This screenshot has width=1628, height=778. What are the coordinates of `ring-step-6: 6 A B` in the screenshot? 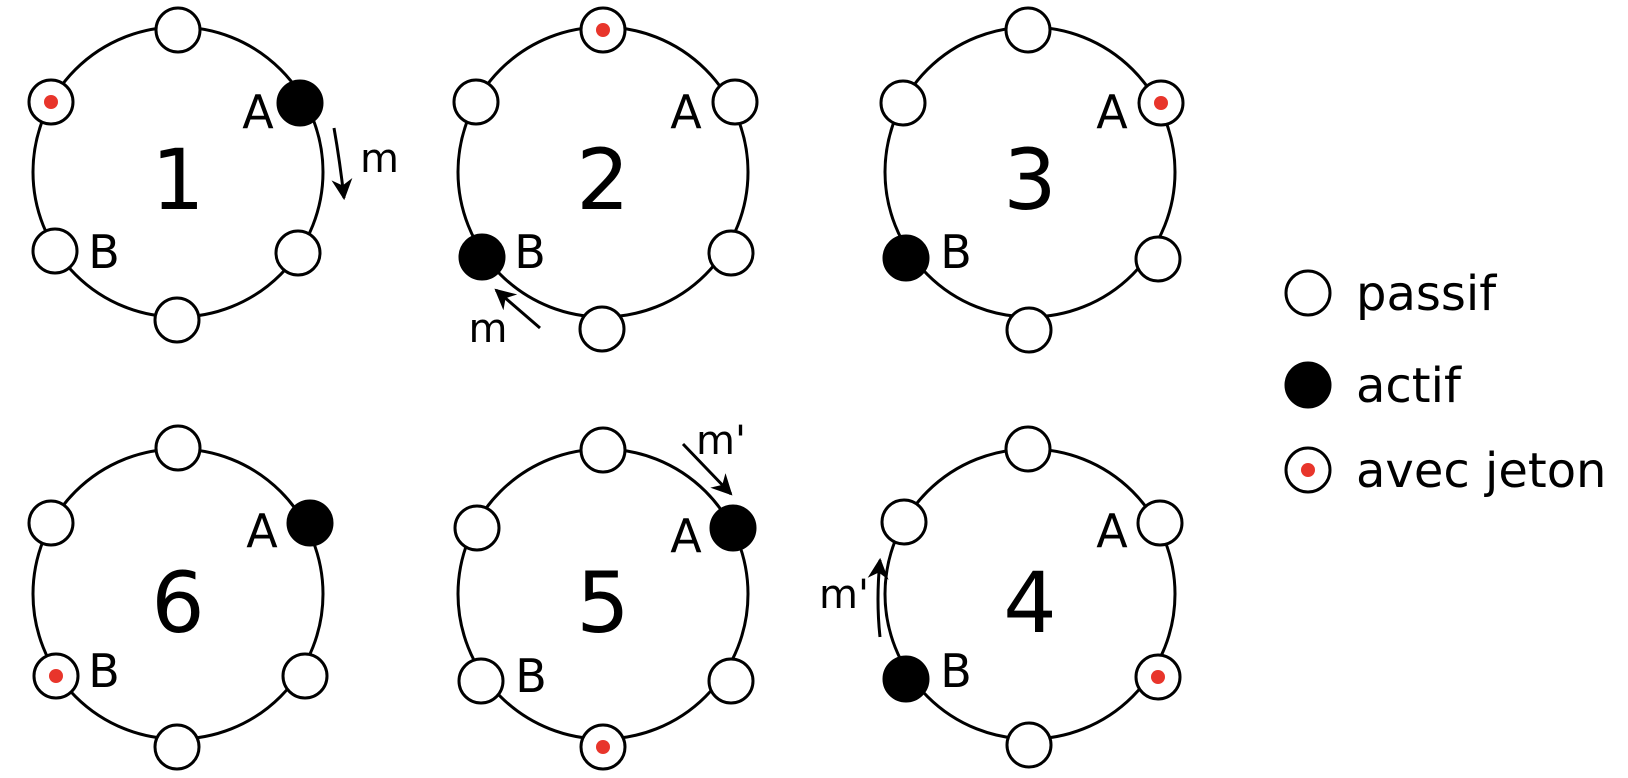 It's located at (180, 597).